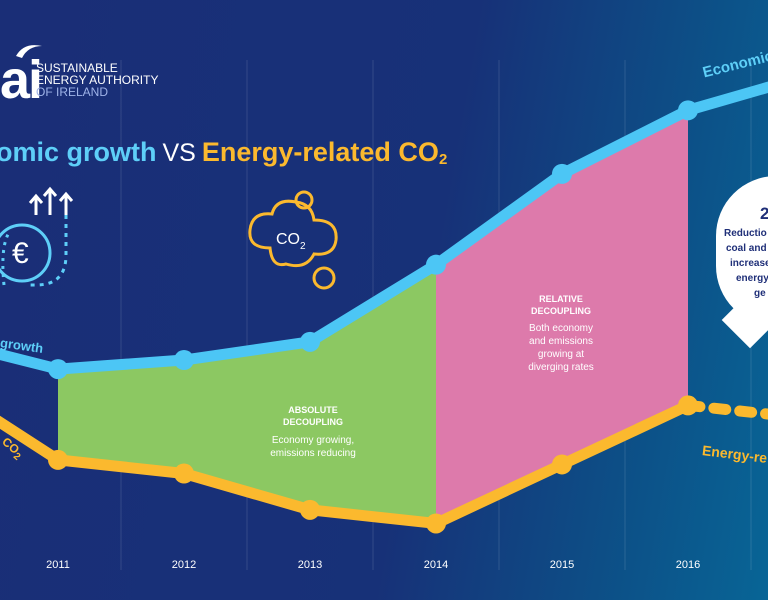  What do you see at coordinates (760, 293) in the screenshot?
I see `callout-line-5: ge` at bounding box center [760, 293].